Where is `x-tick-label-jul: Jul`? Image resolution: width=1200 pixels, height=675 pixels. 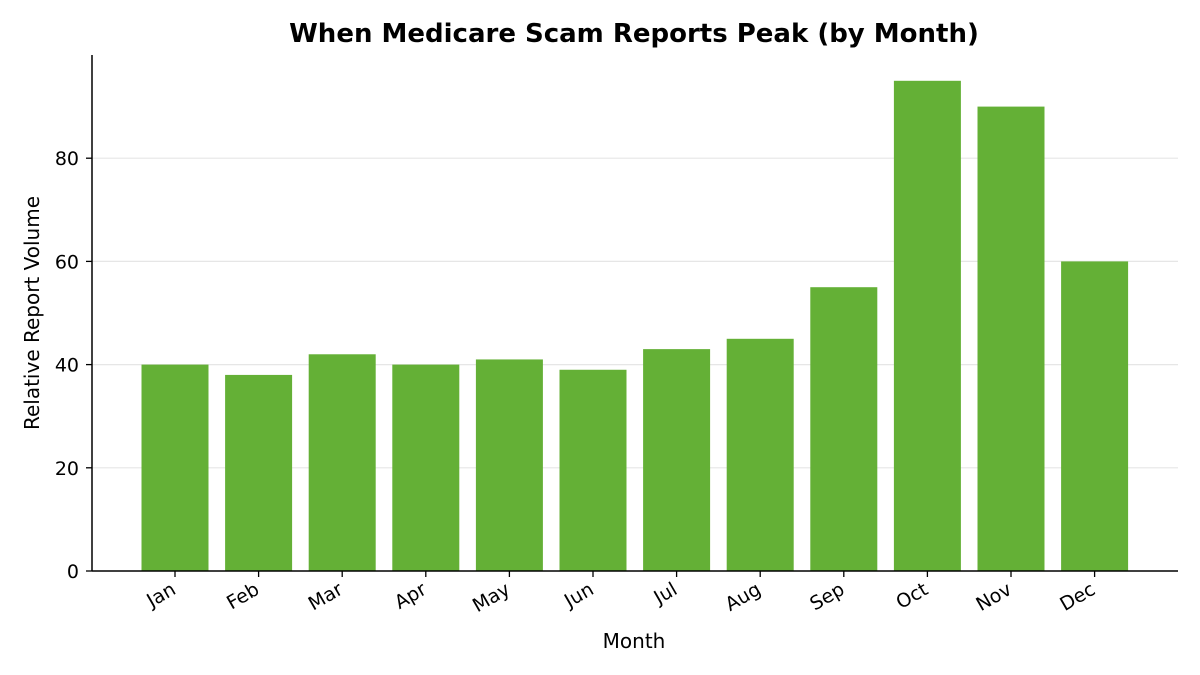
x-tick-label-jul: Jul is located at coordinates (665, 593).